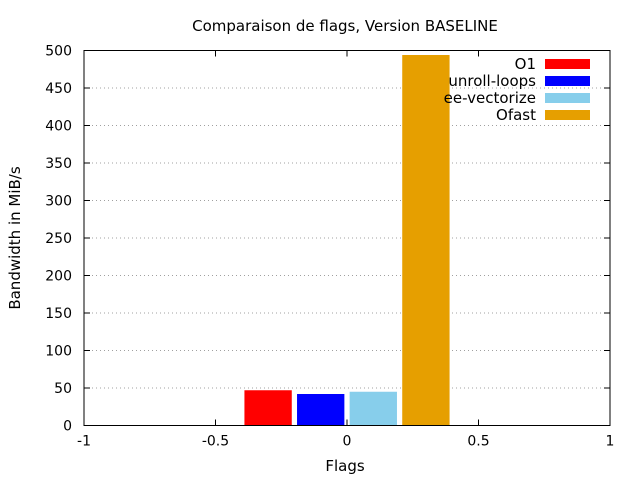 This screenshot has width=640, height=480. What do you see at coordinates (58, 52) in the screenshot?
I see `y-tick-label: 500` at bounding box center [58, 52].